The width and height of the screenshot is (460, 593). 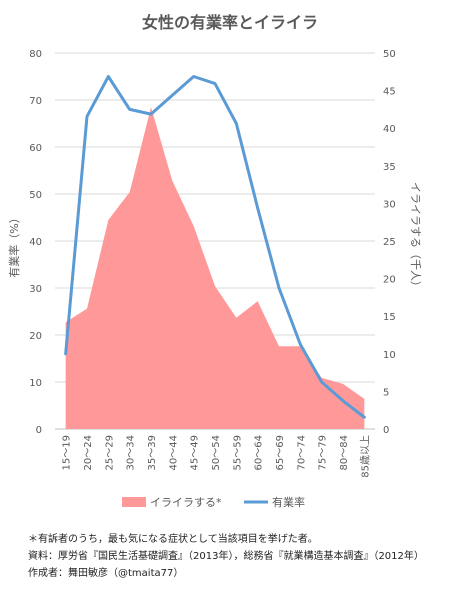 What do you see at coordinates (35, 148) in the screenshot?
I see `left-tick-label: 60` at bounding box center [35, 148].